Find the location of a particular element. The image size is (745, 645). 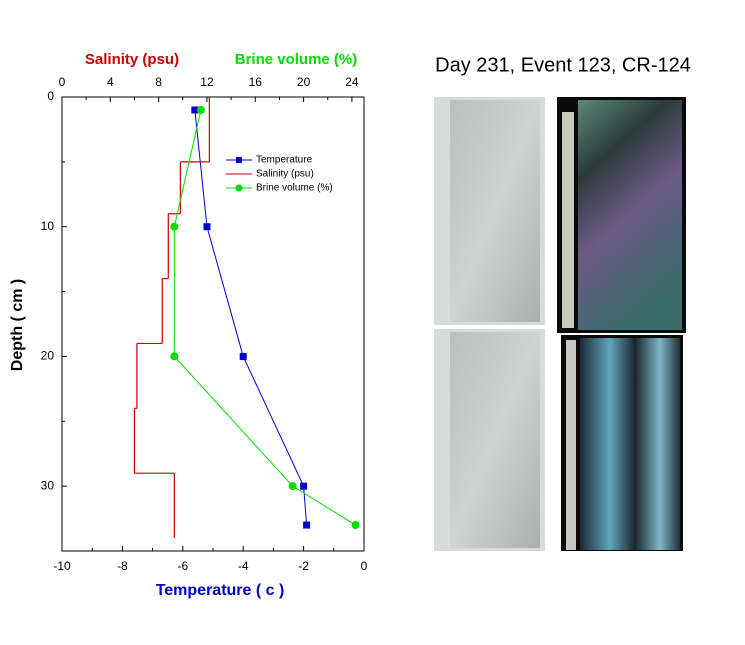

x2-tick-label: 12 is located at coordinates (207, 82).